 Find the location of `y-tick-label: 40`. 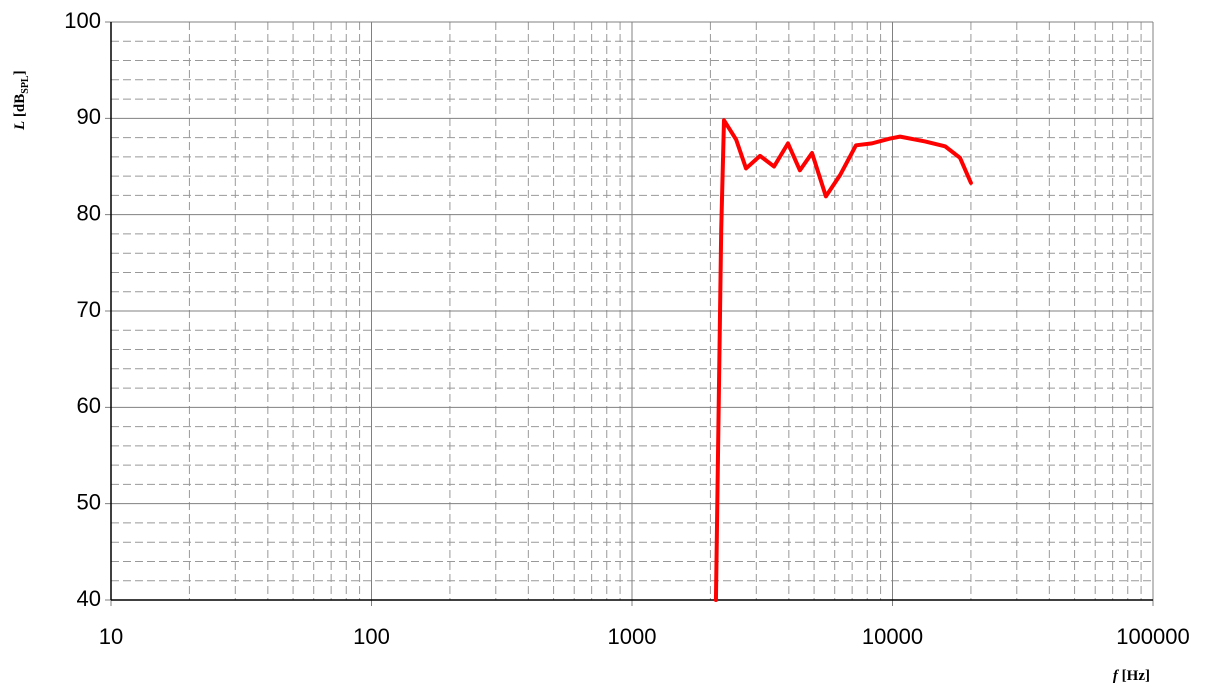

y-tick-label: 40 is located at coordinates (89, 598).